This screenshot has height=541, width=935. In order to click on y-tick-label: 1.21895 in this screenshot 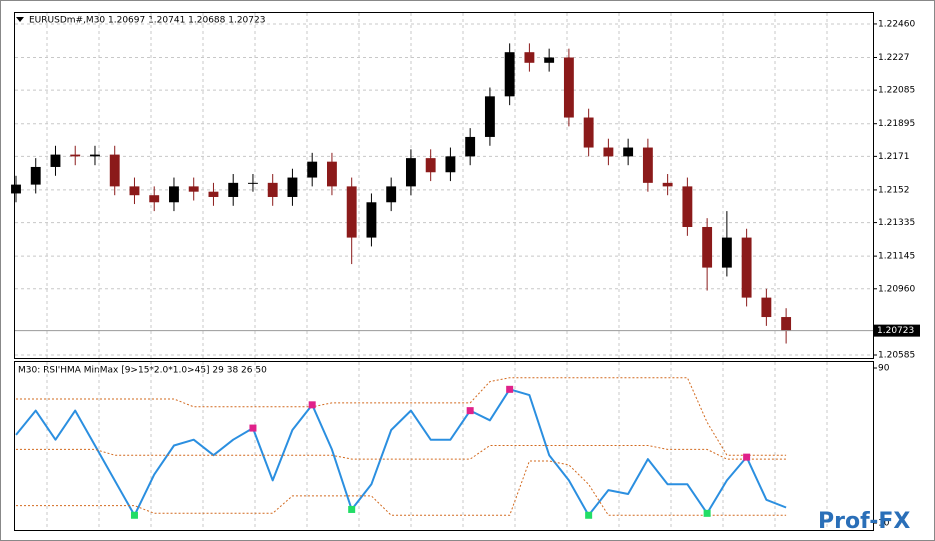, I will do `click(896, 124)`.